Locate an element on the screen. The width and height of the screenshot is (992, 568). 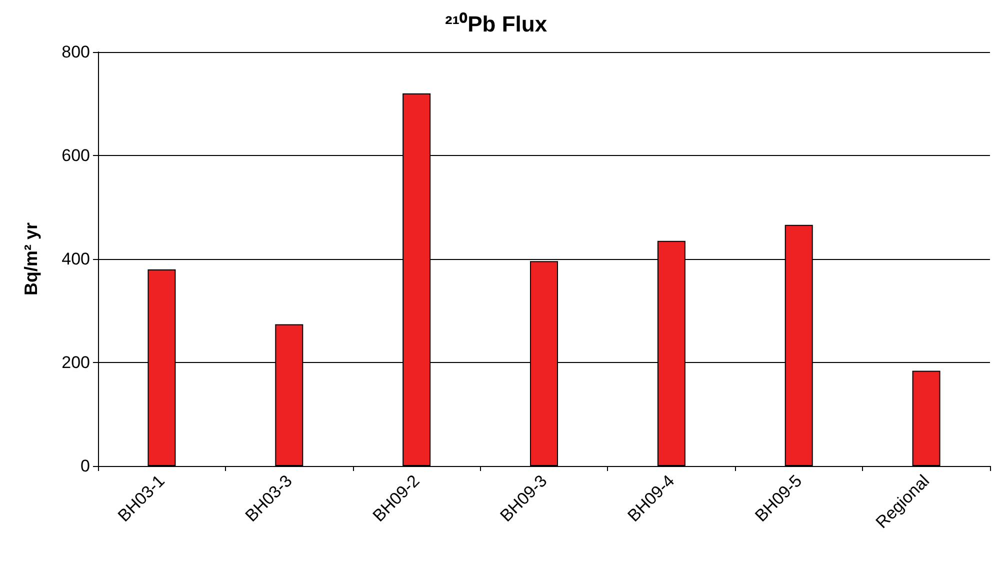
y-tick-label: 400 is located at coordinates (76, 259).